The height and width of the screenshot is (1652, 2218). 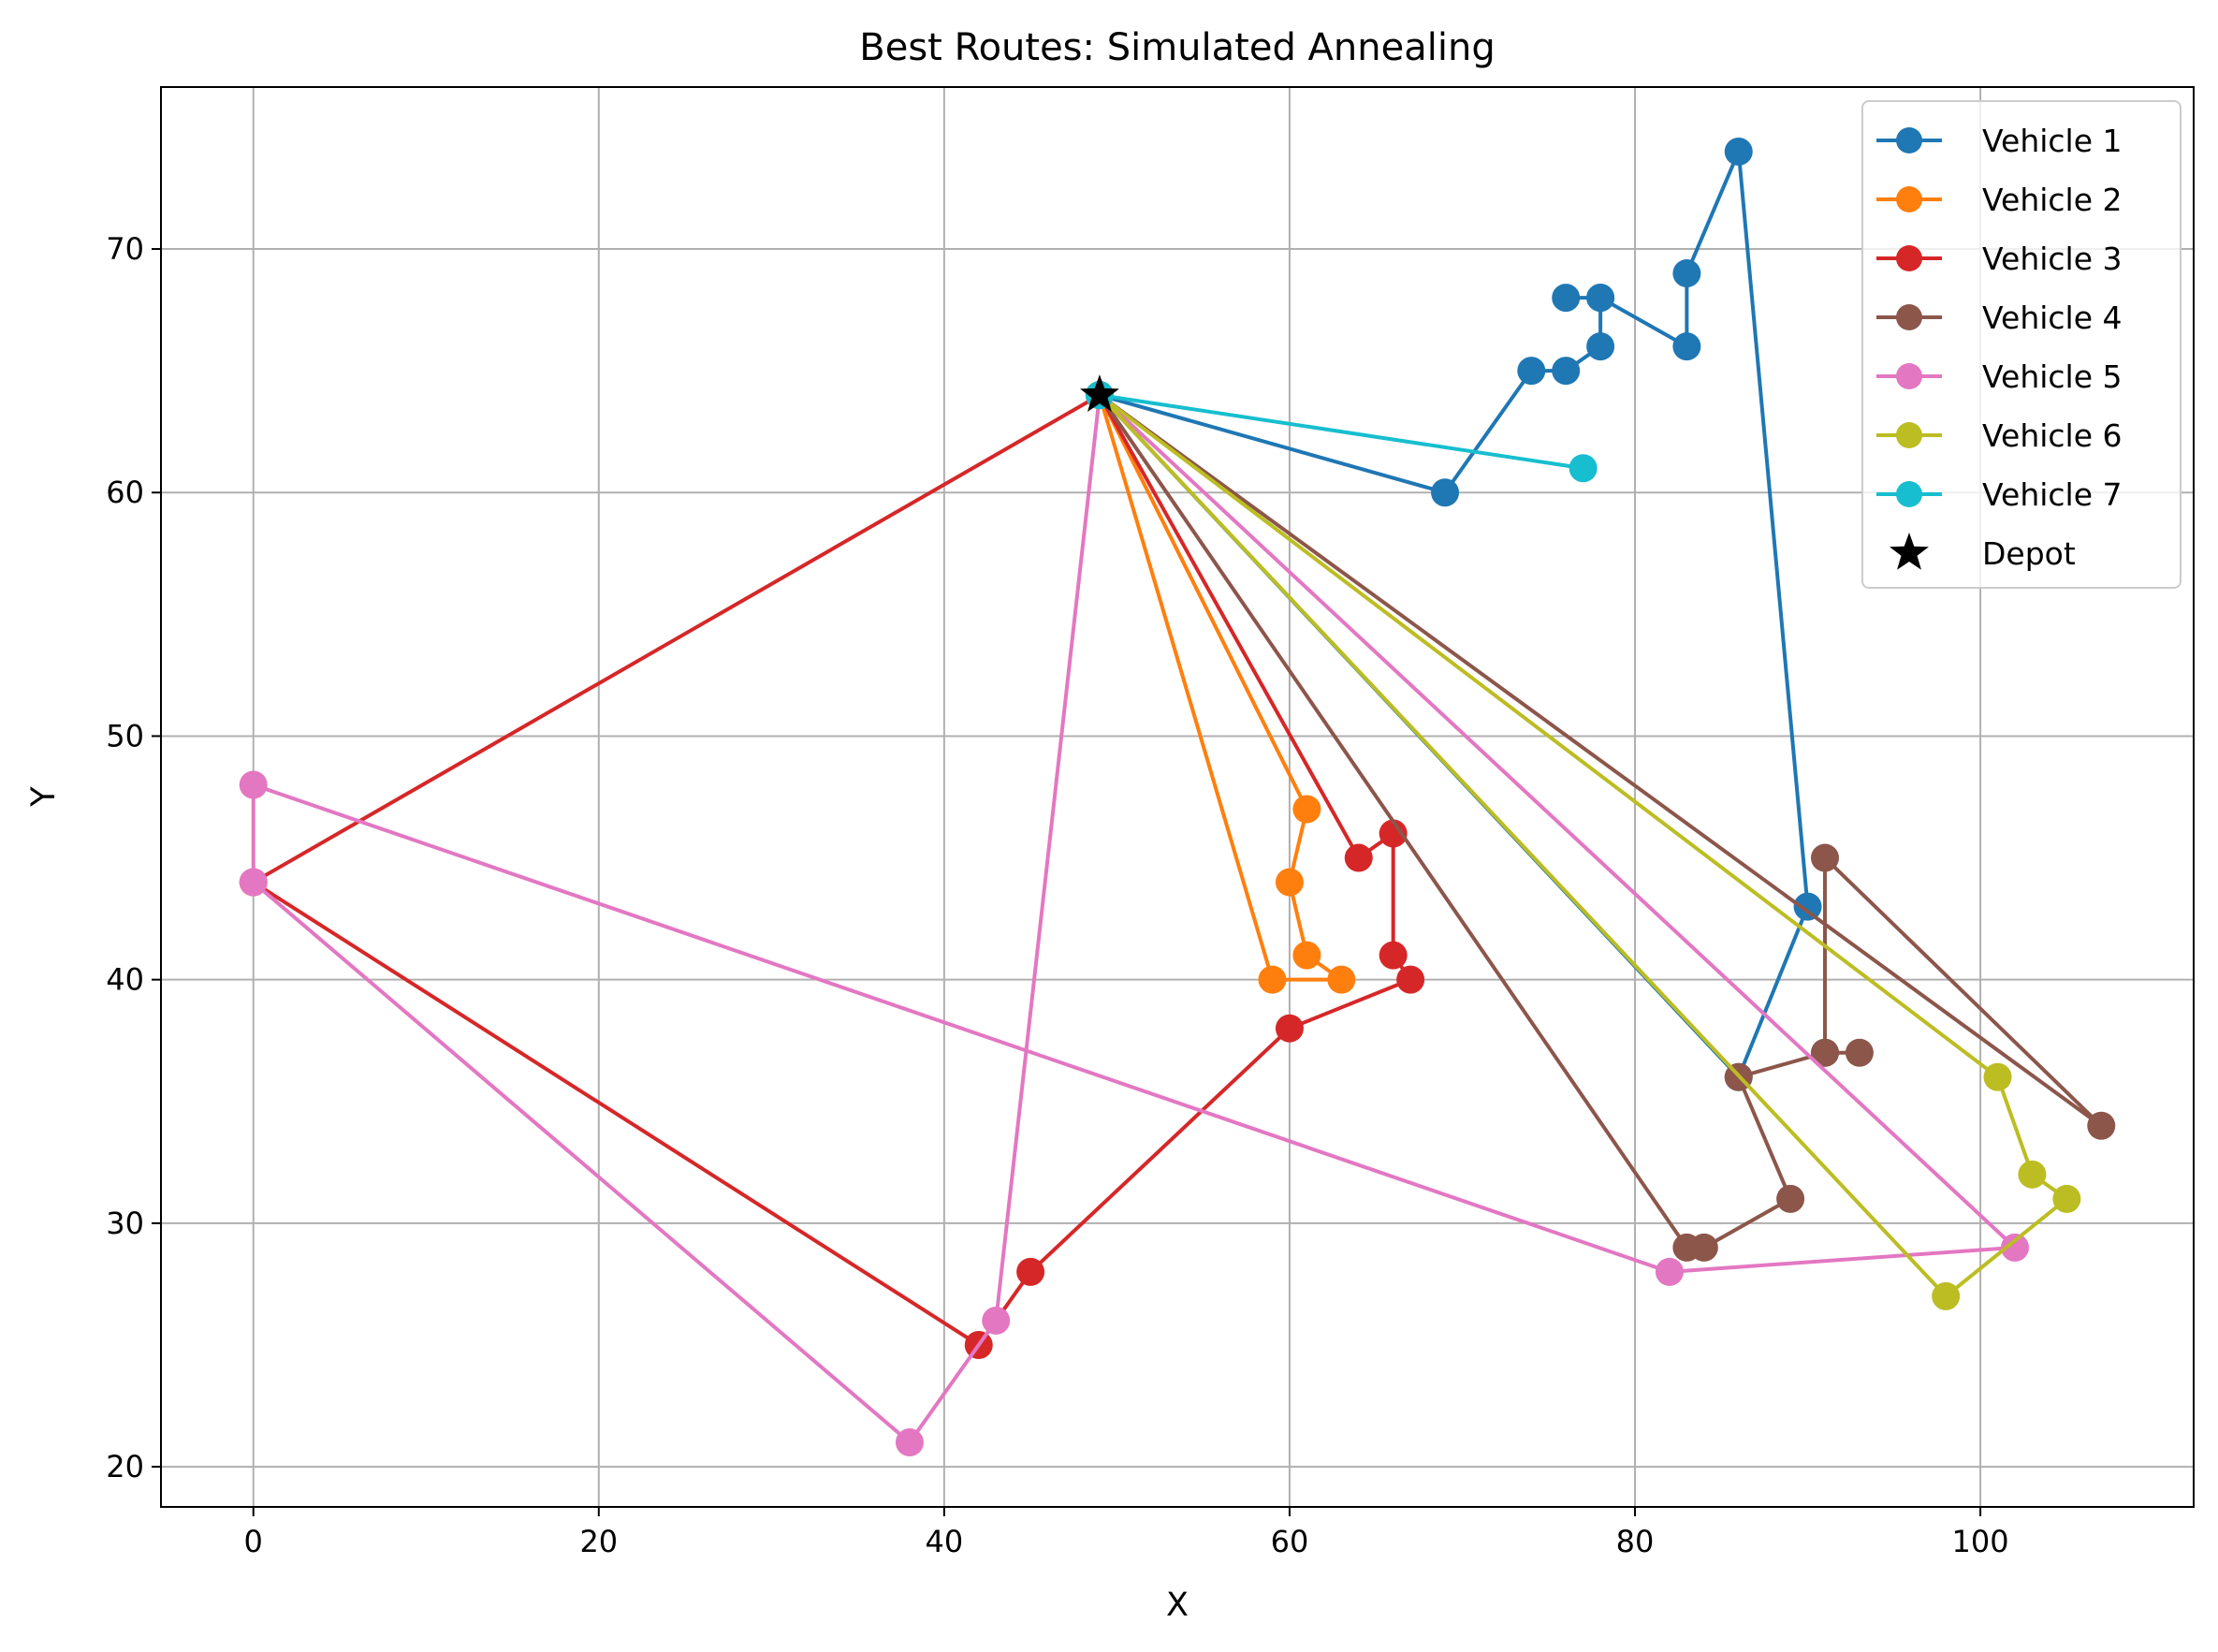 I want to click on y-tick-label: 20, so click(x=125, y=1466).